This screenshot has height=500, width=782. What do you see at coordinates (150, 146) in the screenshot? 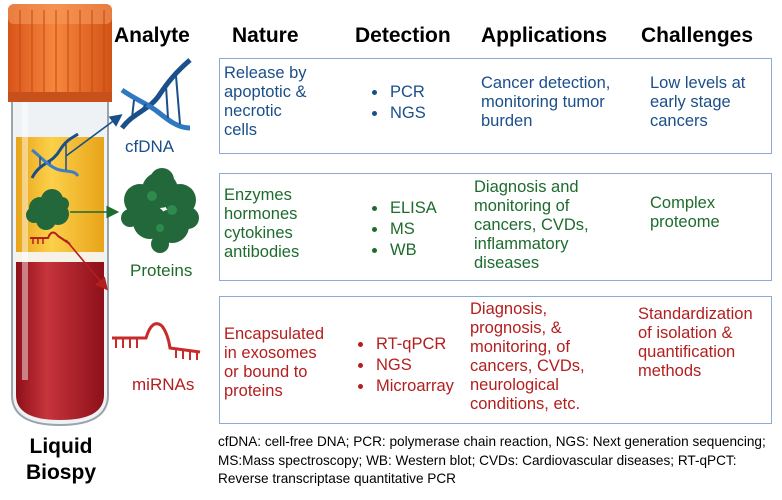
I see `analyte-label-cfdna: cfDNA` at bounding box center [150, 146].